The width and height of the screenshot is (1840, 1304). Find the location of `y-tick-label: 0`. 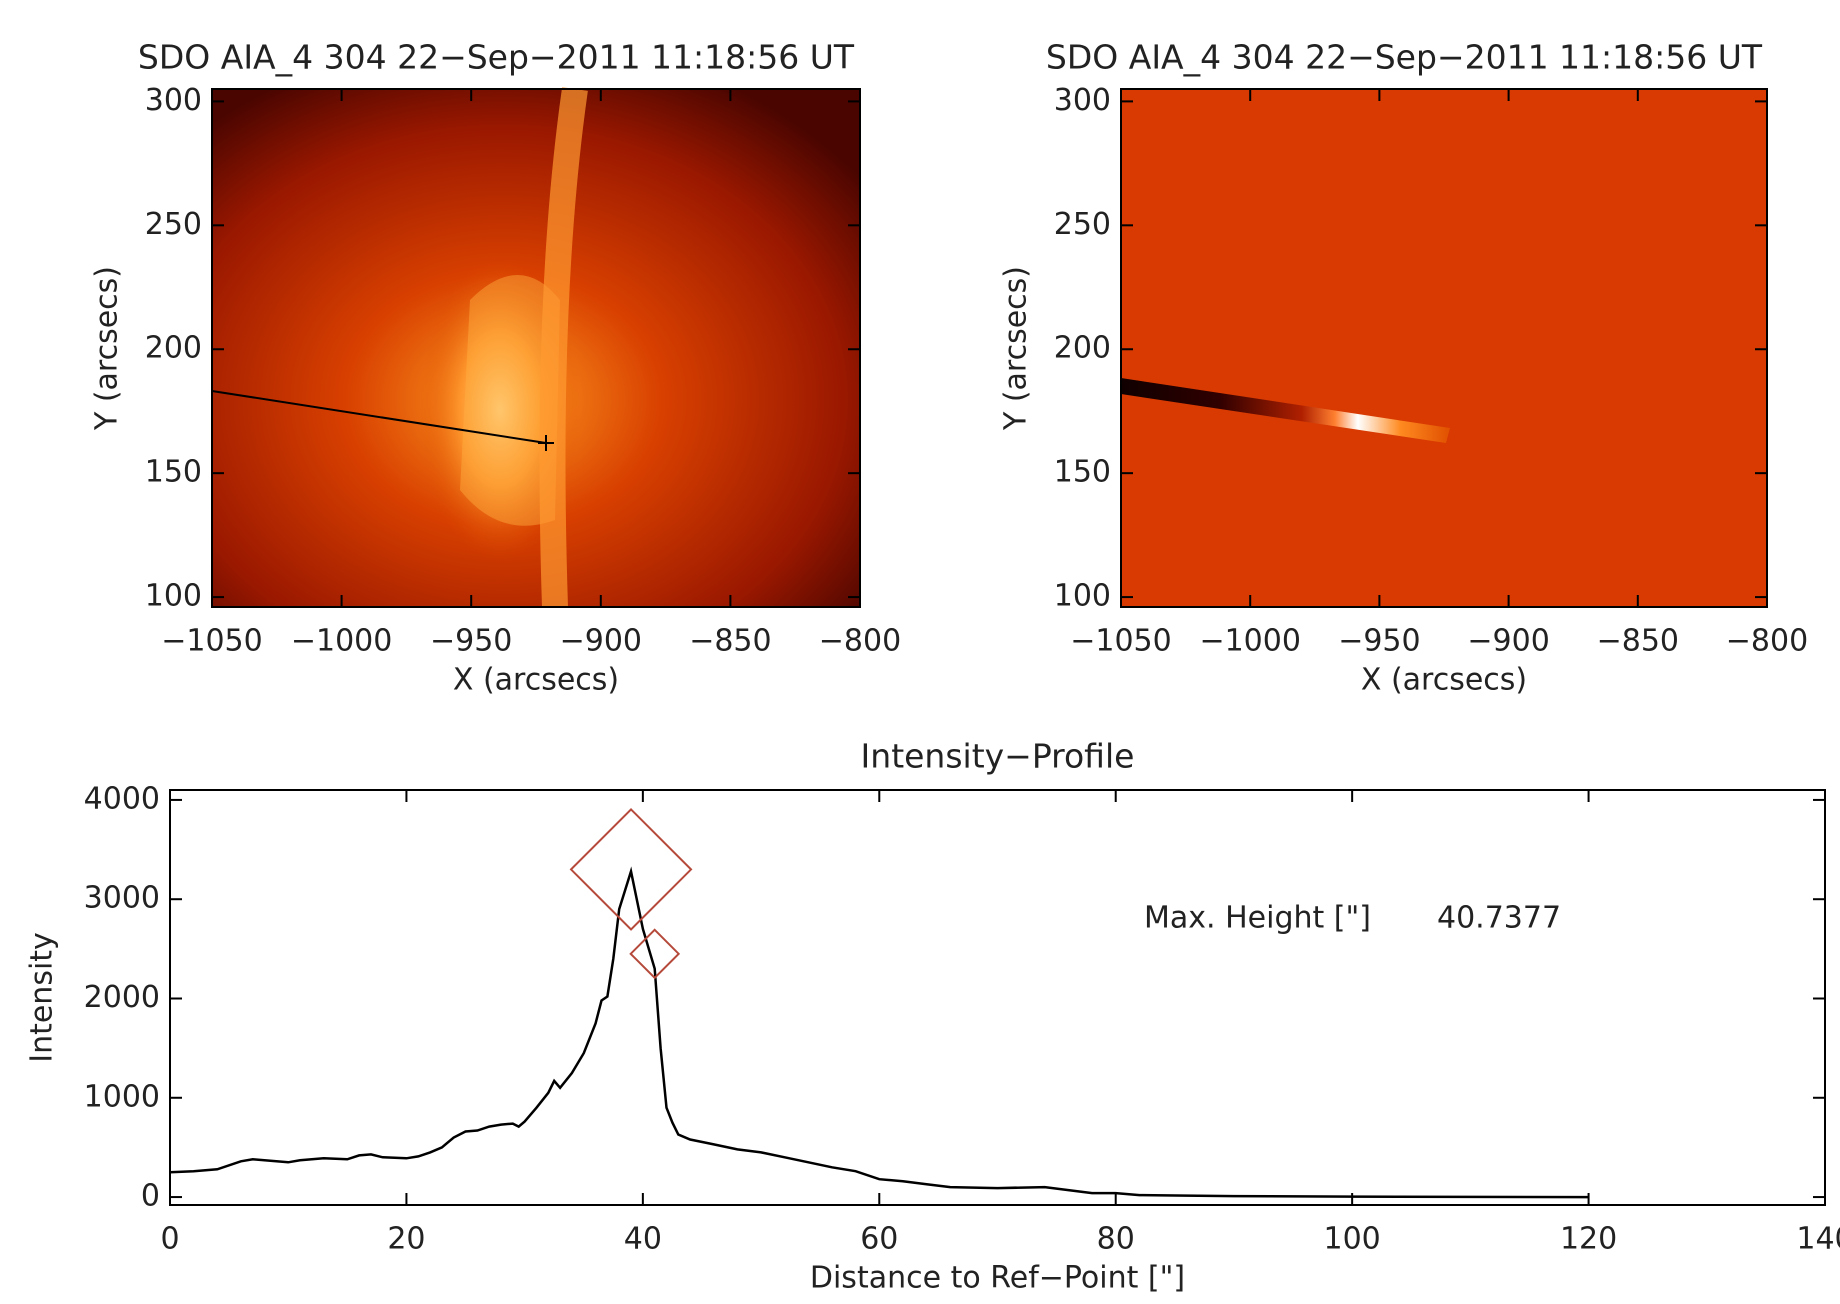

y-tick-label: 0 is located at coordinates (150, 1196).